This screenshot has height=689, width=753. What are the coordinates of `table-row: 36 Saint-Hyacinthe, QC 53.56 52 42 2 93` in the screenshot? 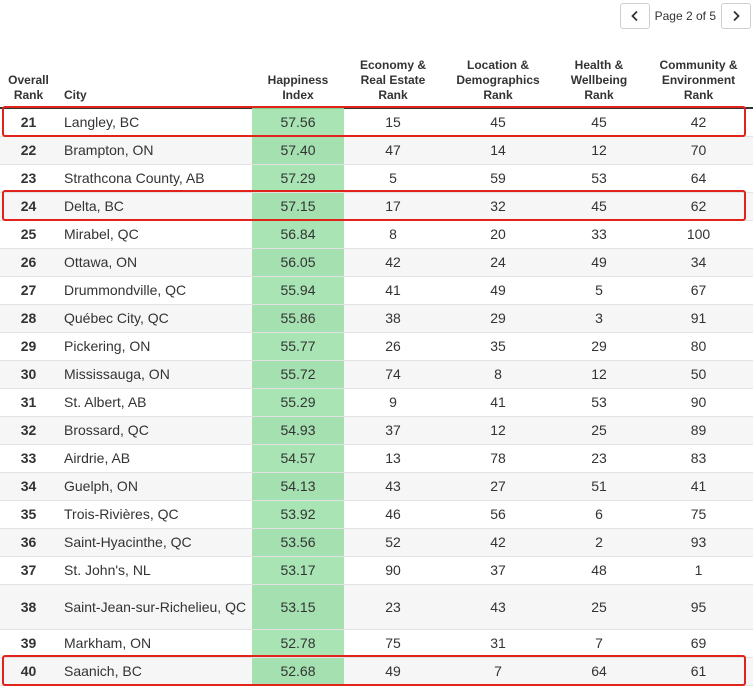 It's located at (376, 542).